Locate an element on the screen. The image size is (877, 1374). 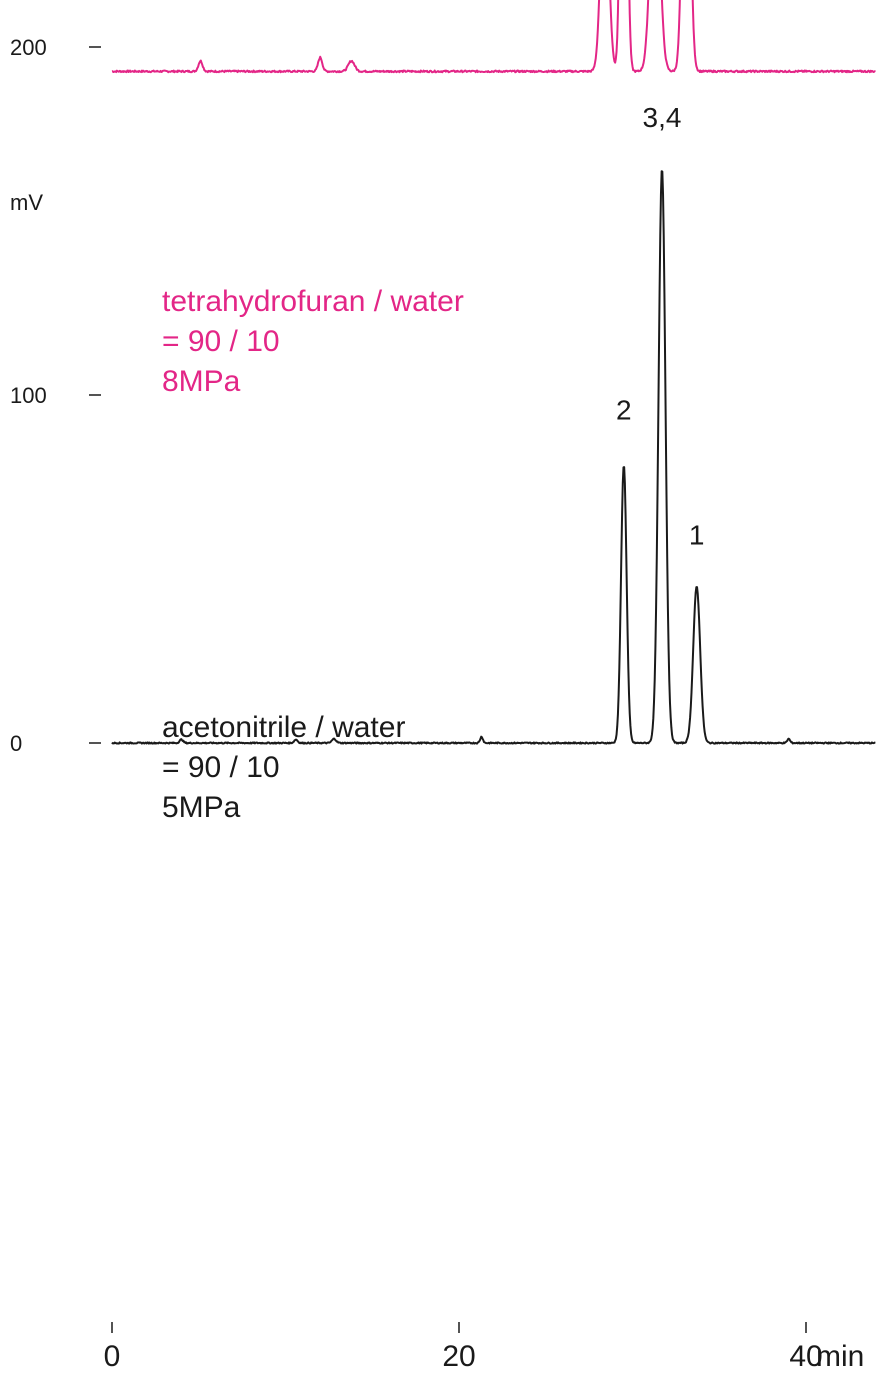
y-unit-label: mV is located at coordinates (26, 202).